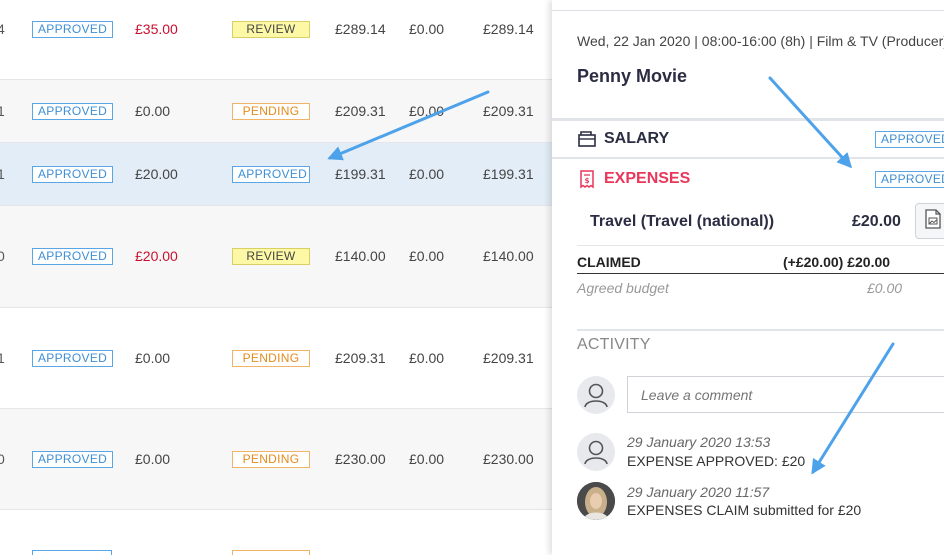  Describe the element at coordinates (360, 28) in the screenshot. I see `total-amount: £289.14` at that location.